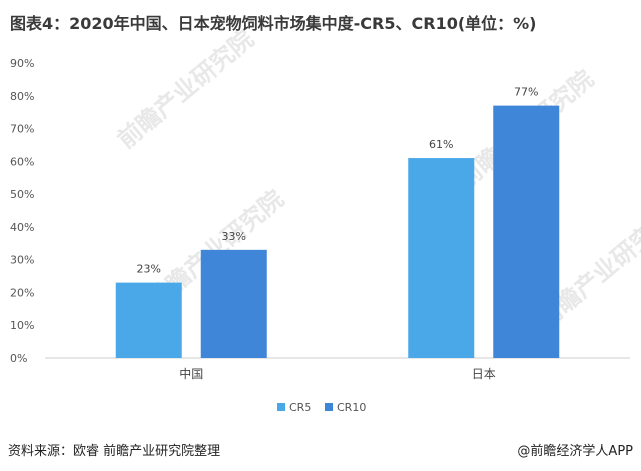  I want to click on credit-note: @前瞻经济学人APP, so click(575, 451).